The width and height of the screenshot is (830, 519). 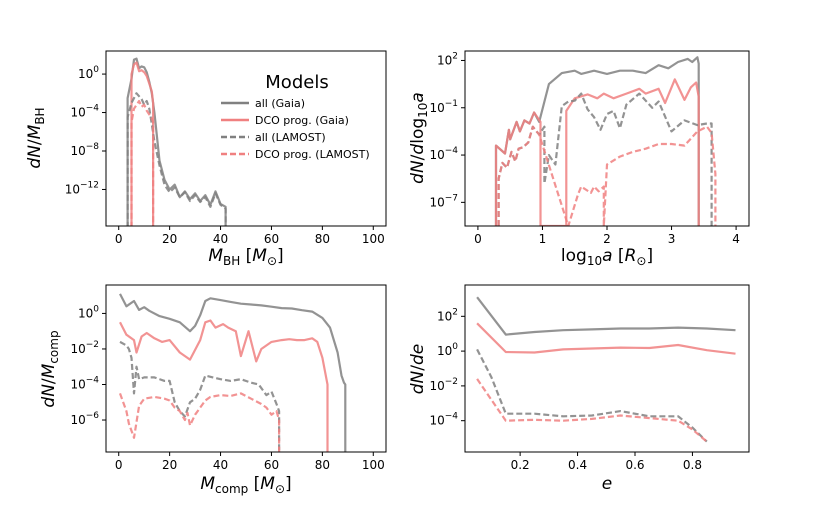 What do you see at coordinates (84, 383) in the screenshot?
I see `mcomp-ytick-label: 10⁻⁴` at bounding box center [84, 383].